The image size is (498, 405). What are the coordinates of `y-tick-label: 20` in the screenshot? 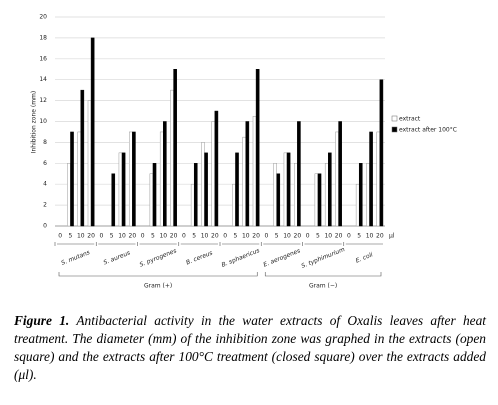 It's located at (43, 17).